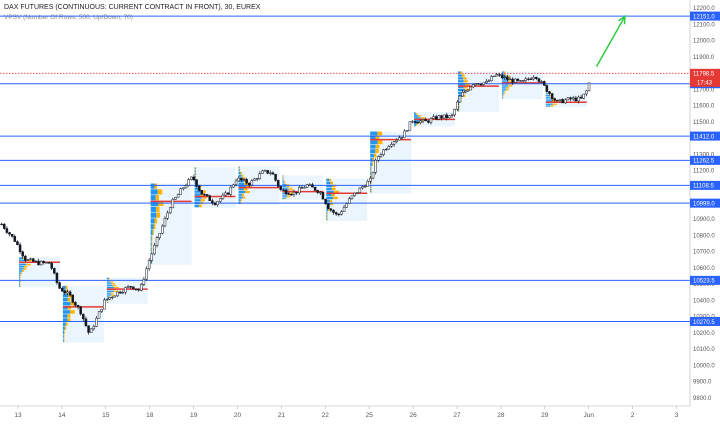  I want to click on time-axis-bg, so click(360, 415).